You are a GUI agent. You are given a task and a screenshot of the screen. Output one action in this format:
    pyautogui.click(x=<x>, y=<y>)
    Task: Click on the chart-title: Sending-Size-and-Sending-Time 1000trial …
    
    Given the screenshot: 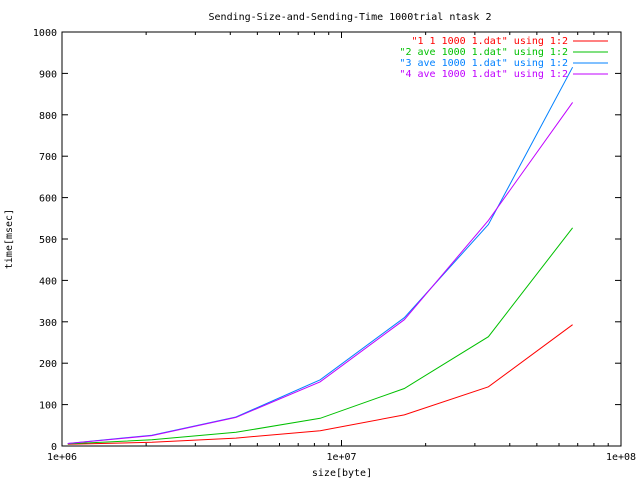 What is the action you would take?
    pyautogui.click(x=350, y=17)
    